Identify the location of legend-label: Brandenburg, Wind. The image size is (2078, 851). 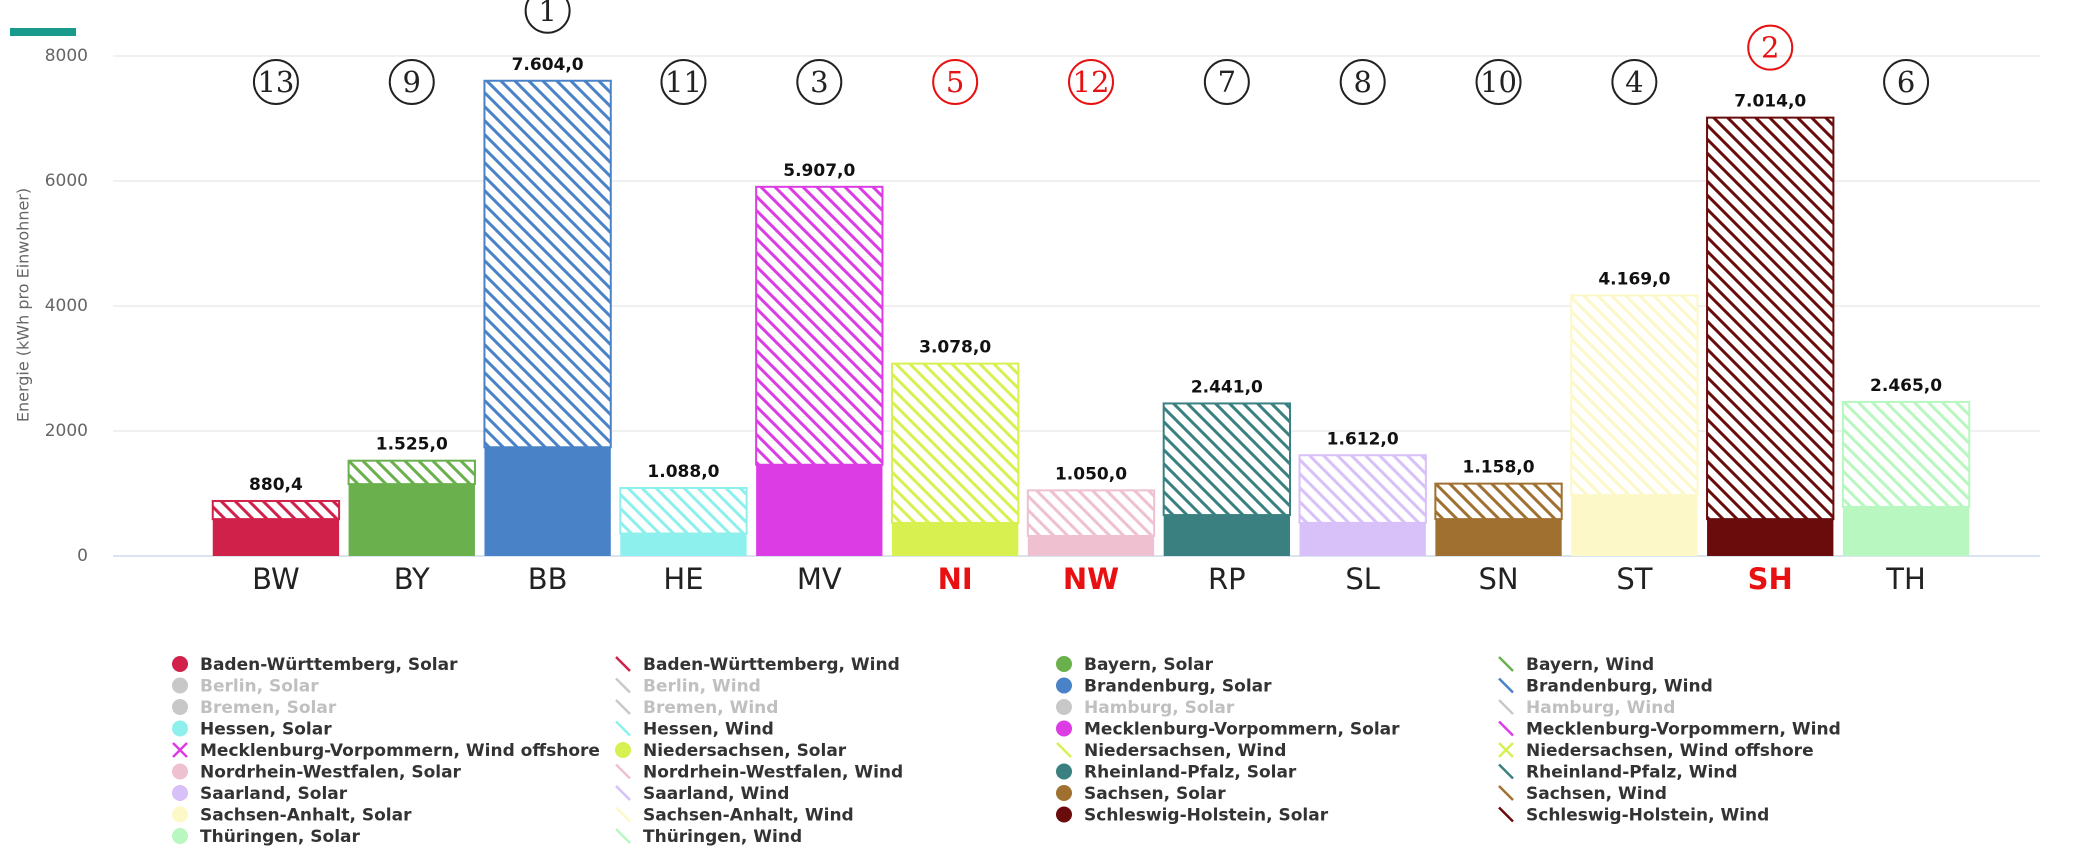
(1619, 687).